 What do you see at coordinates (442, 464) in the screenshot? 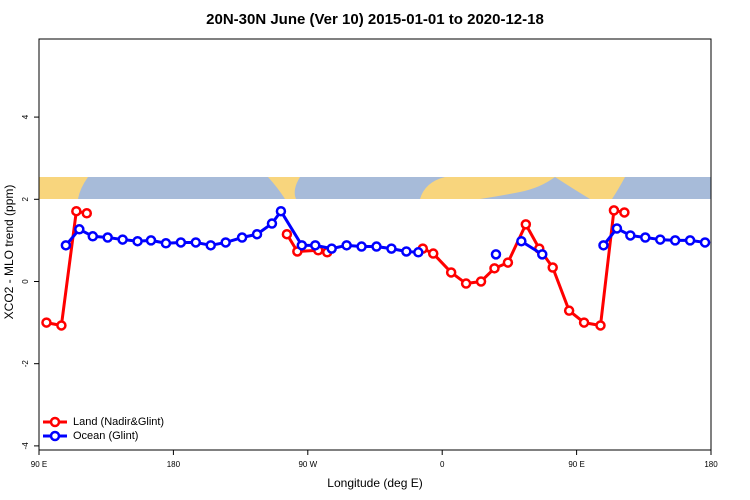
I see `x-tick-label: 0` at bounding box center [442, 464].